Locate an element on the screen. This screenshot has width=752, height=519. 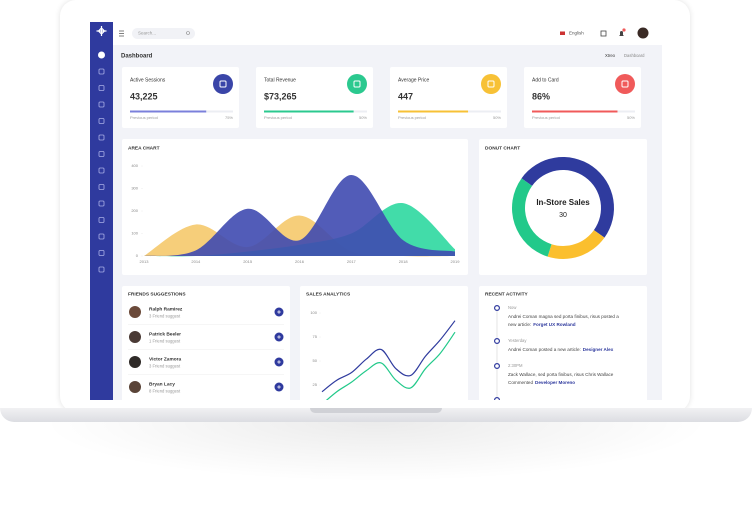
bell-icon is located at coordinates (621, 33).